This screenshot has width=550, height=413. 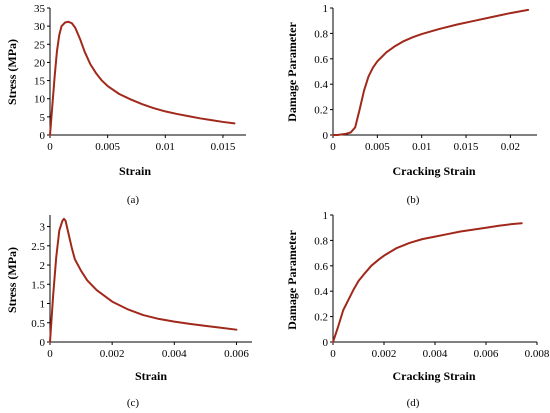 What do you see at coordinates (537, 354) in the screenshot?
I see `panel-d-x-tick-label: 0.008` at bounding box center [537, 354].